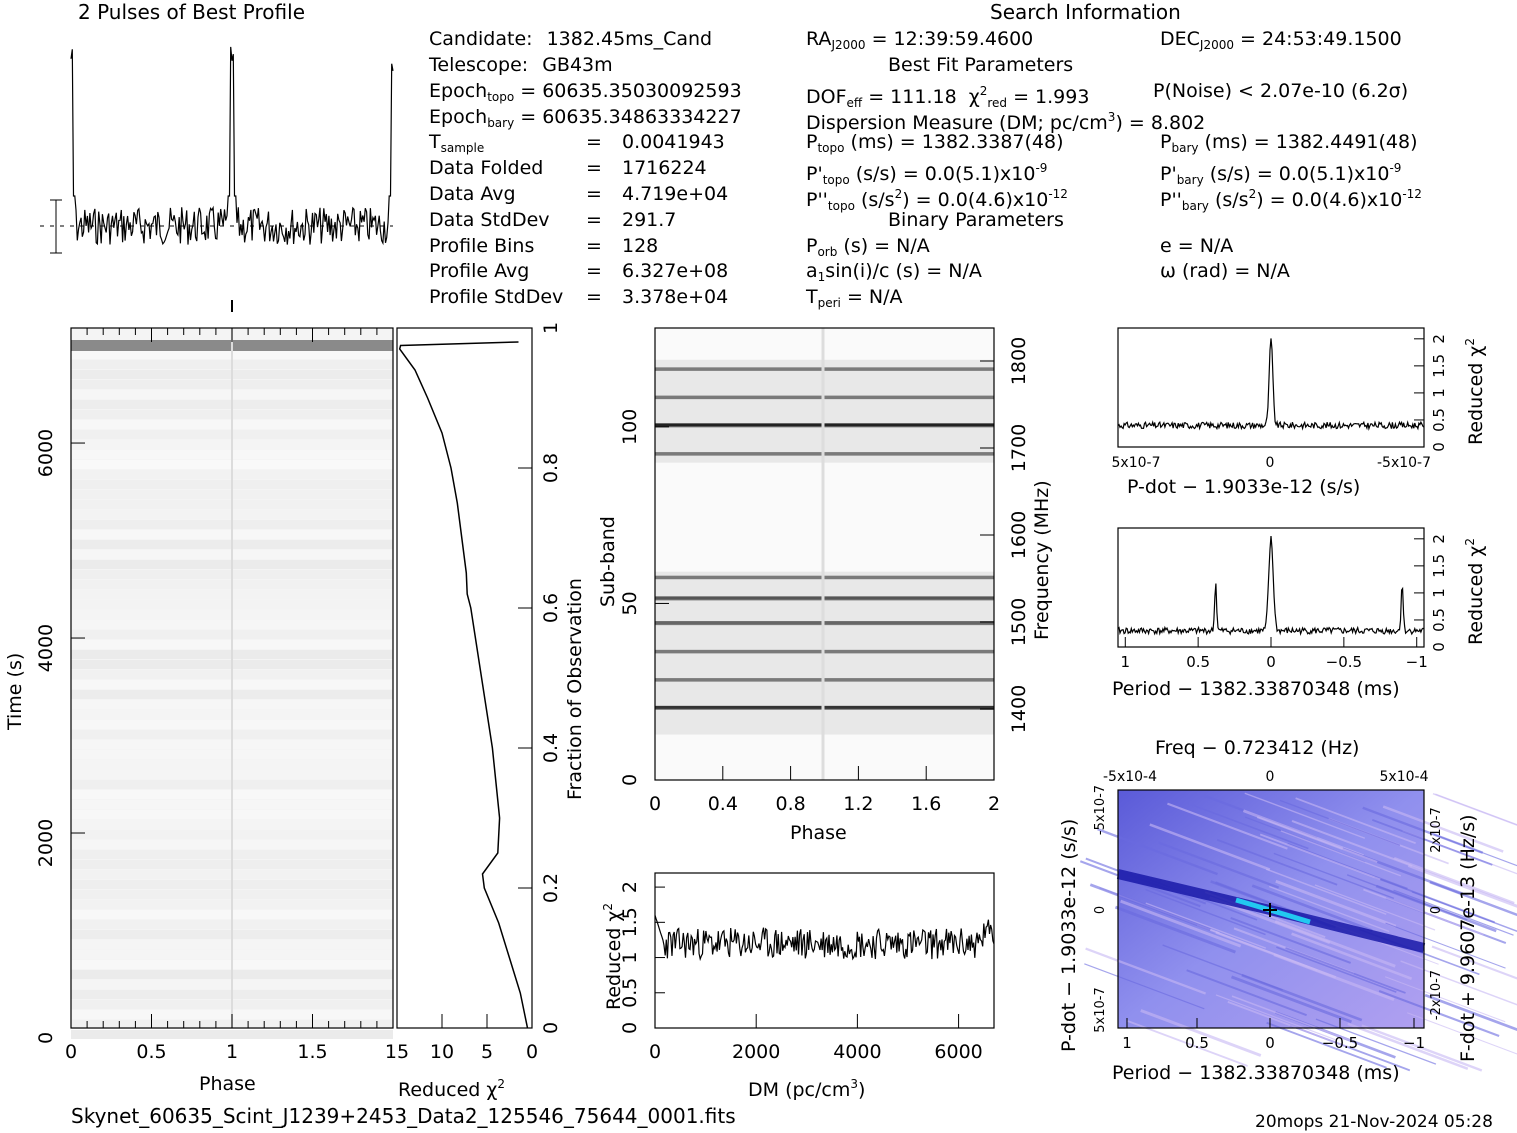  I want to click on tp-xlabel: Phase, so click(227, 1084).